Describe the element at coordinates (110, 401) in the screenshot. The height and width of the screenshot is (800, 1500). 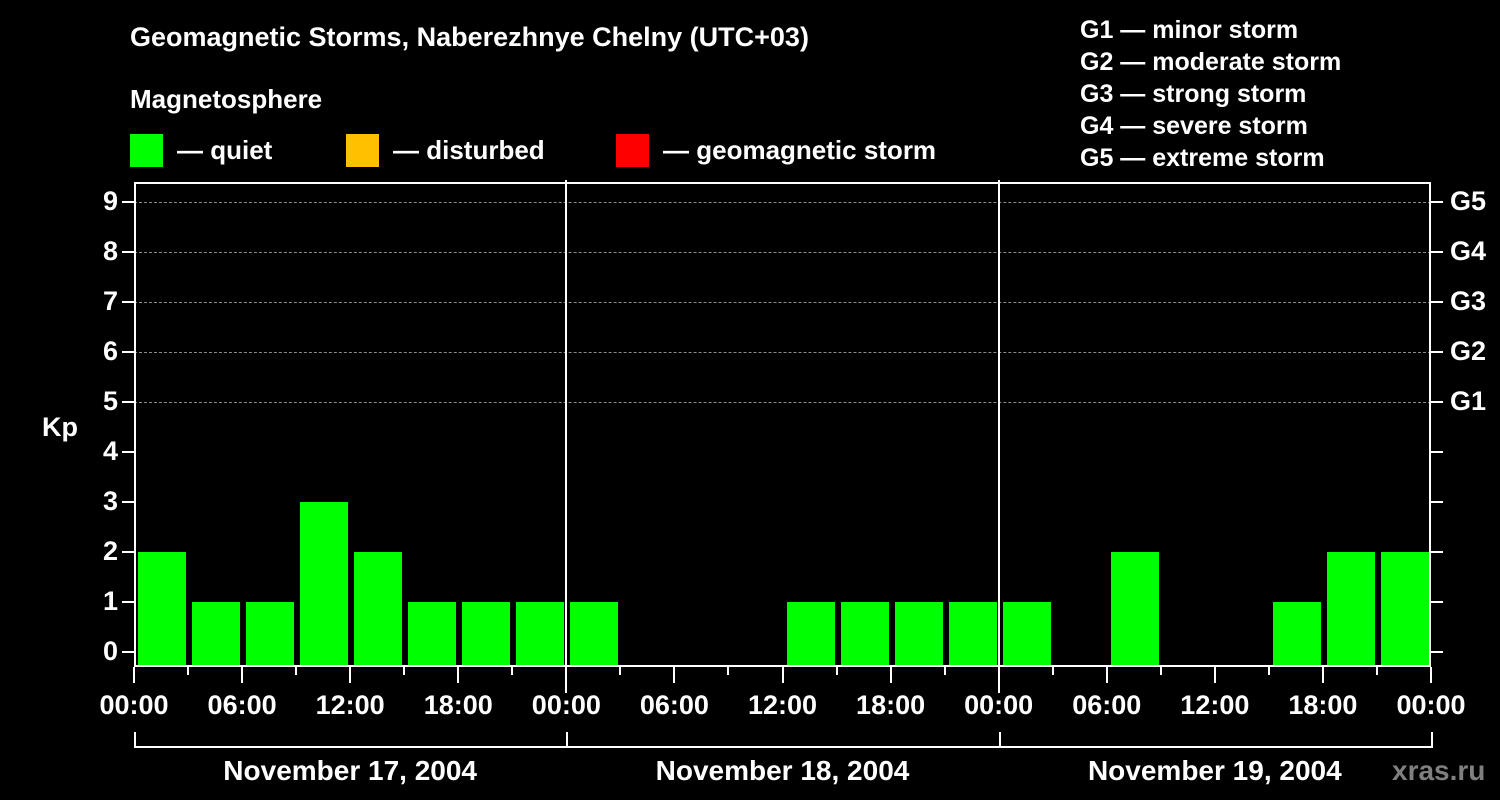
I see `y-tick-label: 5` at that location.